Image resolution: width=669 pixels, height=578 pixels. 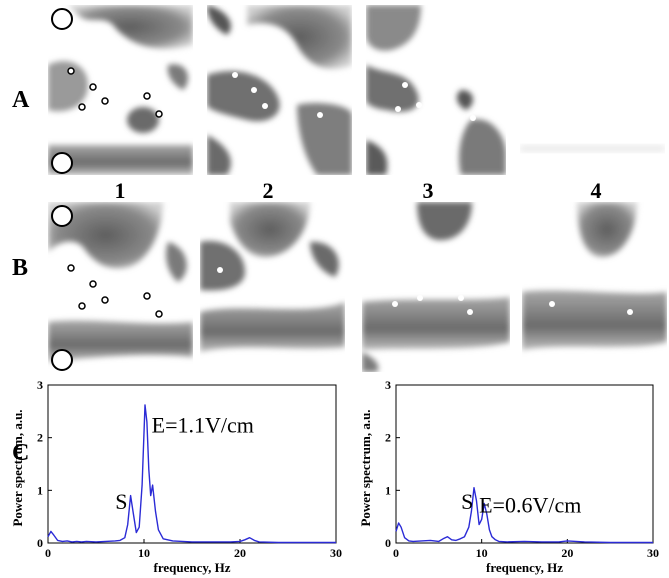 What do you see at coordinates (436, 90) in the screenshot?
I see `panel-a3` at bounding box center [436, 90].